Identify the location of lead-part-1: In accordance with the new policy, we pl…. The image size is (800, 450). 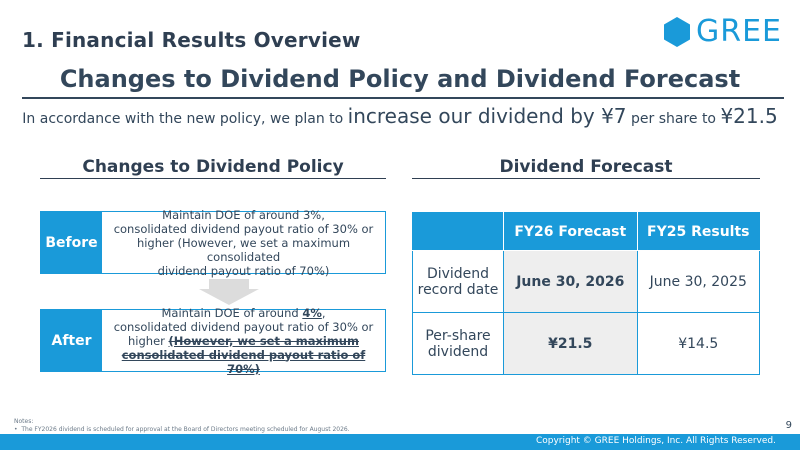
(185, 119).